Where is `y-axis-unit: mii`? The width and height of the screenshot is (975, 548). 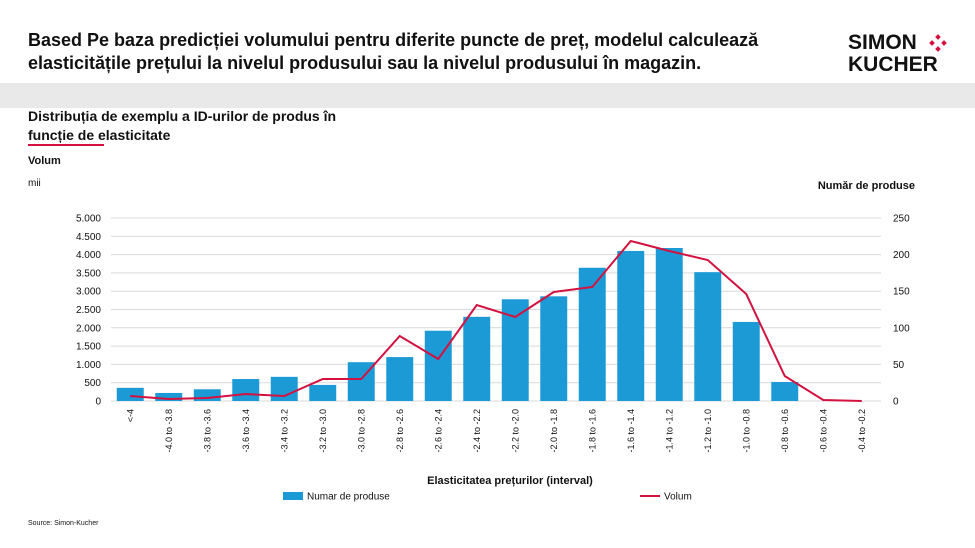
y-axis-unit: mii is located at coordinates (34, 183).